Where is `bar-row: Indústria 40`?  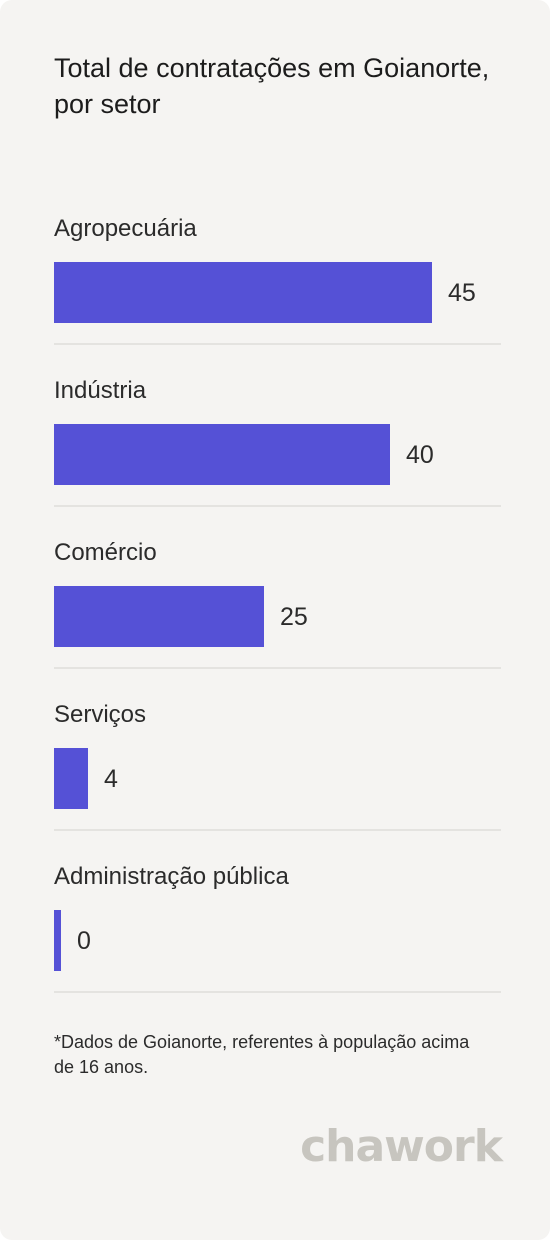
bar-row: Indústria 40 is located at coordinates (277, 443).